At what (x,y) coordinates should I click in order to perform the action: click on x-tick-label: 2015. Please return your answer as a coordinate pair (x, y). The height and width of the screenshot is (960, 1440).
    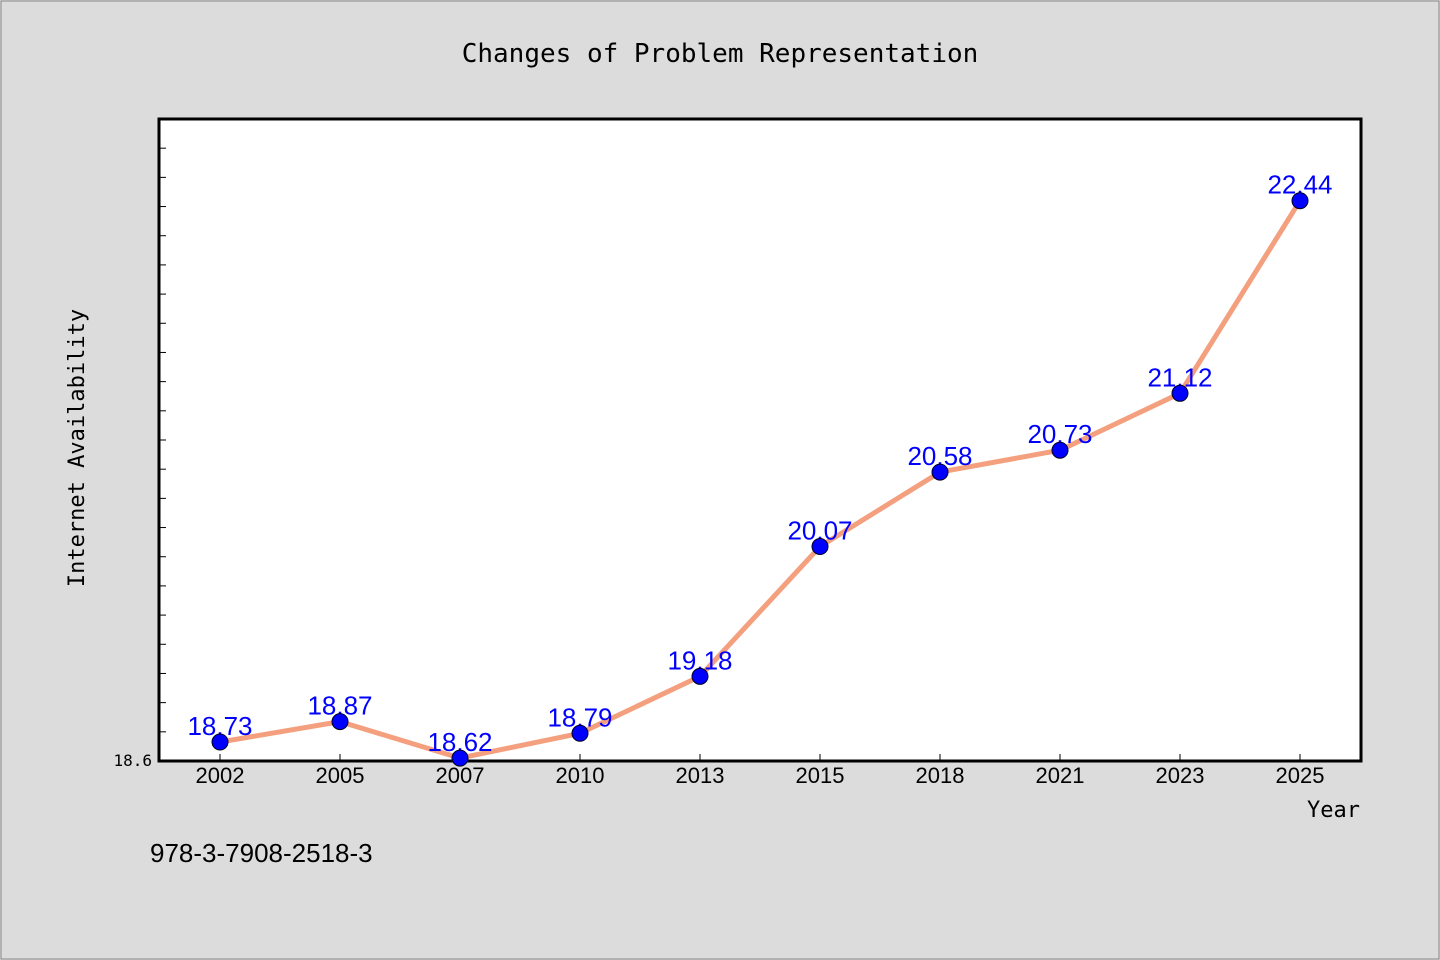
    Looking at the image, I should click on (820, 775).